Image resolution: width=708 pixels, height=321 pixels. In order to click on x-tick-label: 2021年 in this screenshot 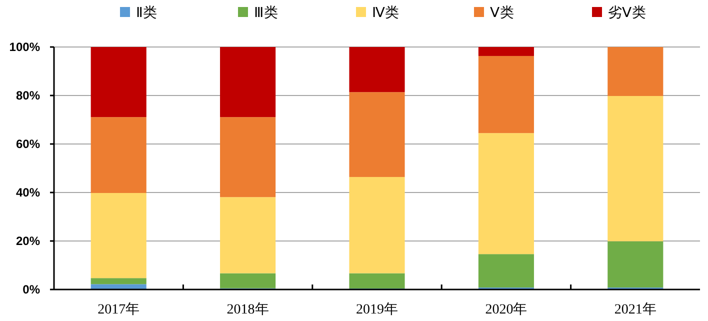, I will do `click(635, 310)`.